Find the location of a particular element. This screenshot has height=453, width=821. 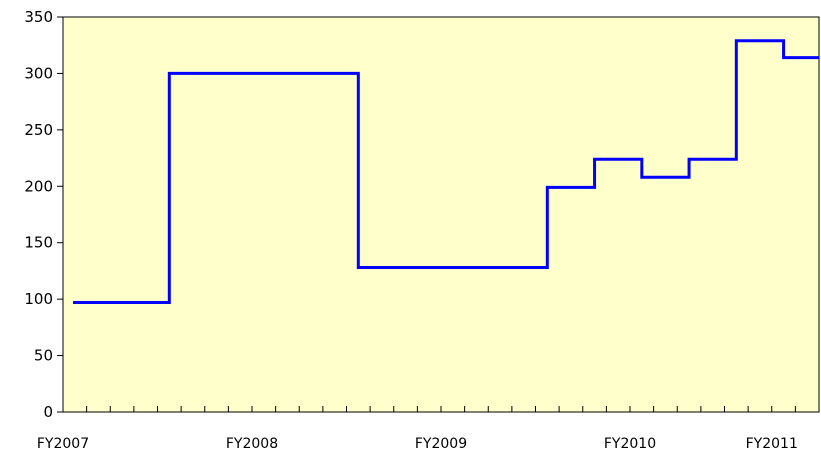

x-tick-label: FY2007 is located at coordinates (63, 444).